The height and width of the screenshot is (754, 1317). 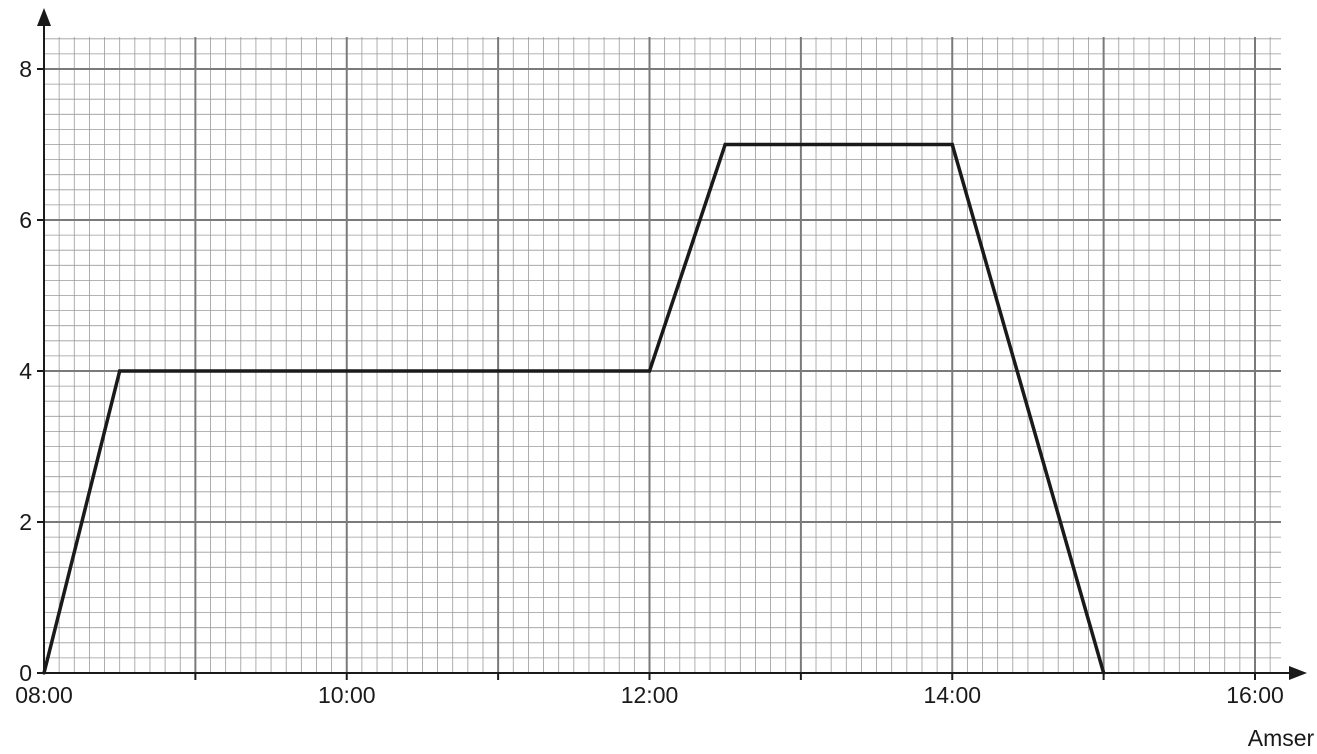 I want to click on x-axis-arrow, so click(x=1298, y=673).